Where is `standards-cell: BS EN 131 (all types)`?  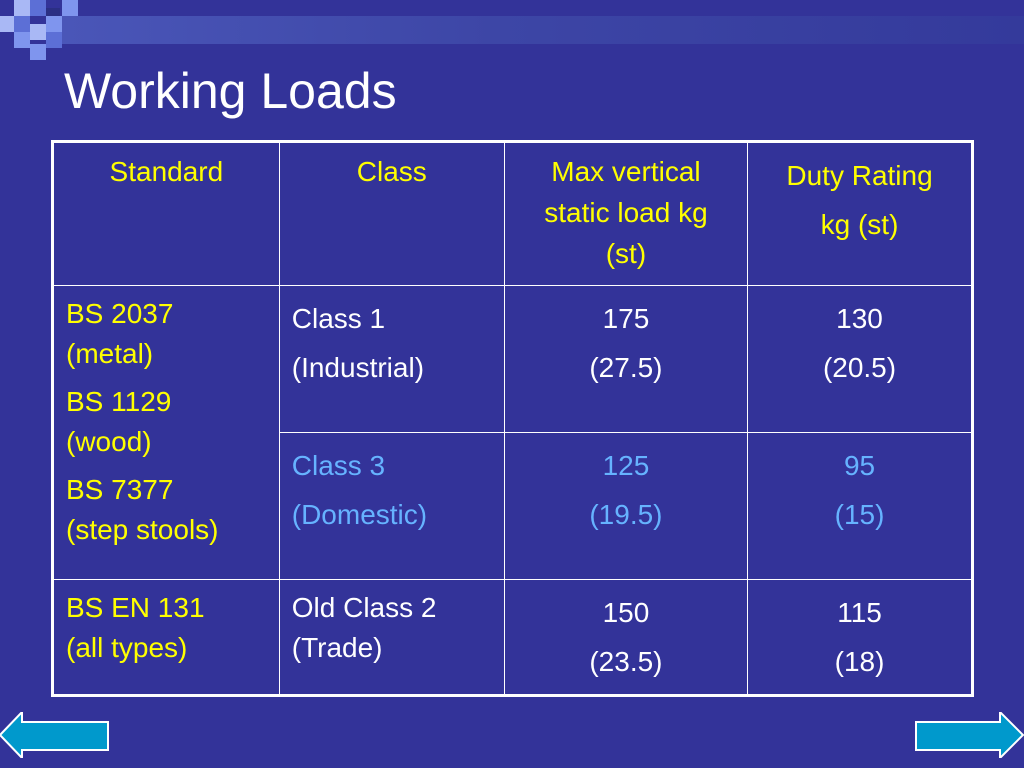
standards-cell: BS EN 131 (all types) is located at coordinates (166, 637).